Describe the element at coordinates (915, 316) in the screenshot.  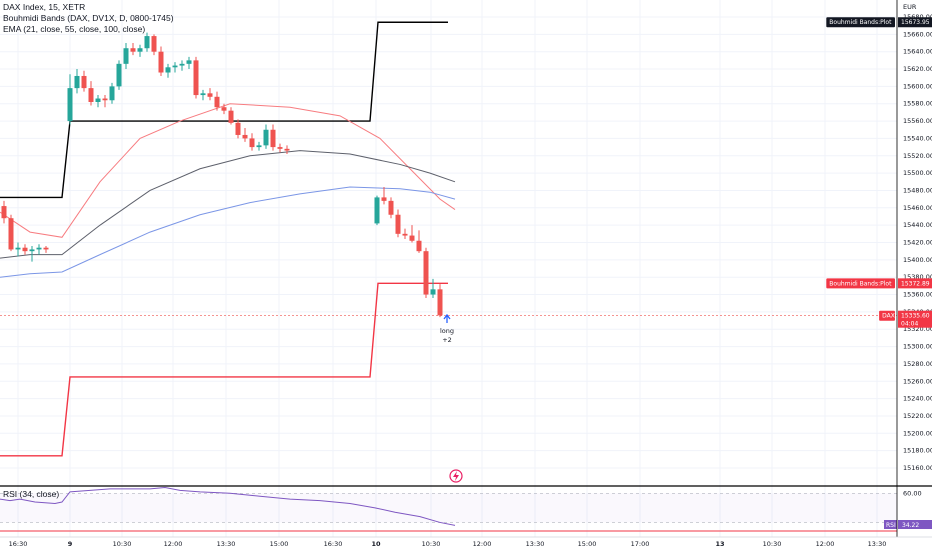
I see `price-tag-value: 15335.60` at that location.